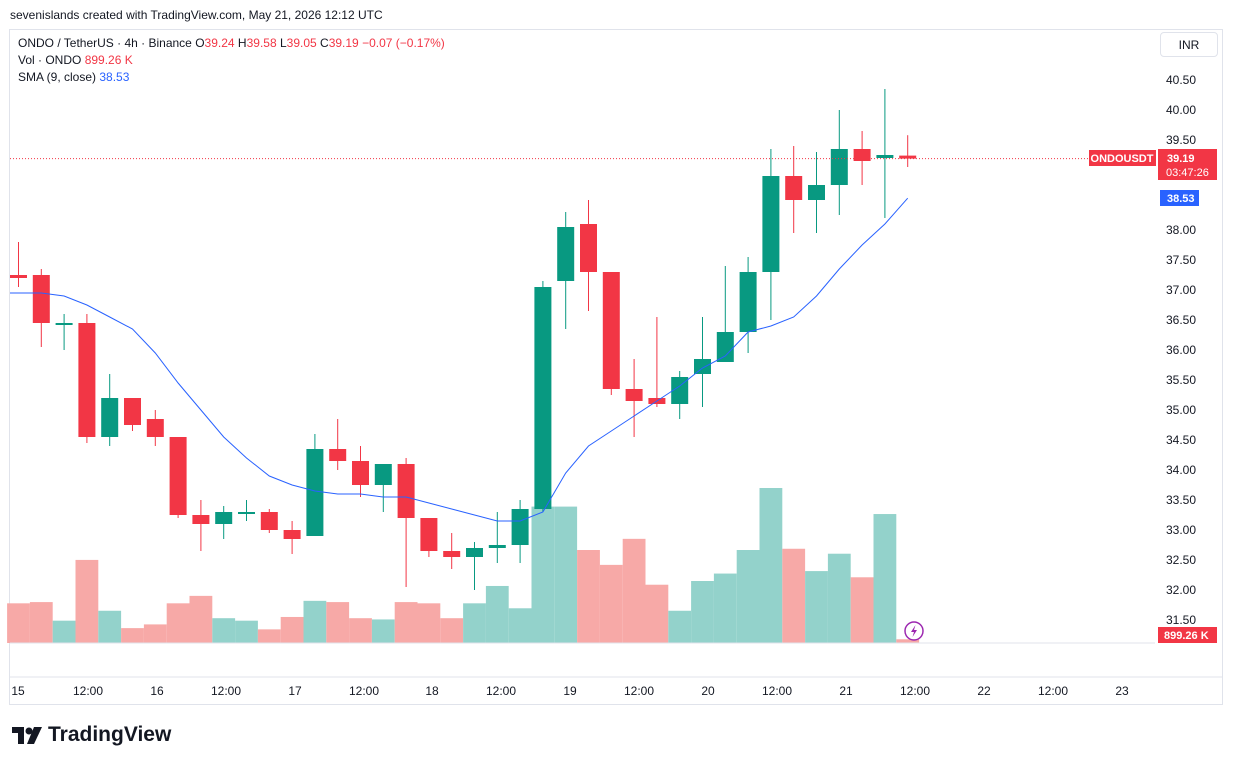  What do you see at coordinates (283, 43) in the screenshot?
I see `low-label: L` at bounding box center [283, 43].